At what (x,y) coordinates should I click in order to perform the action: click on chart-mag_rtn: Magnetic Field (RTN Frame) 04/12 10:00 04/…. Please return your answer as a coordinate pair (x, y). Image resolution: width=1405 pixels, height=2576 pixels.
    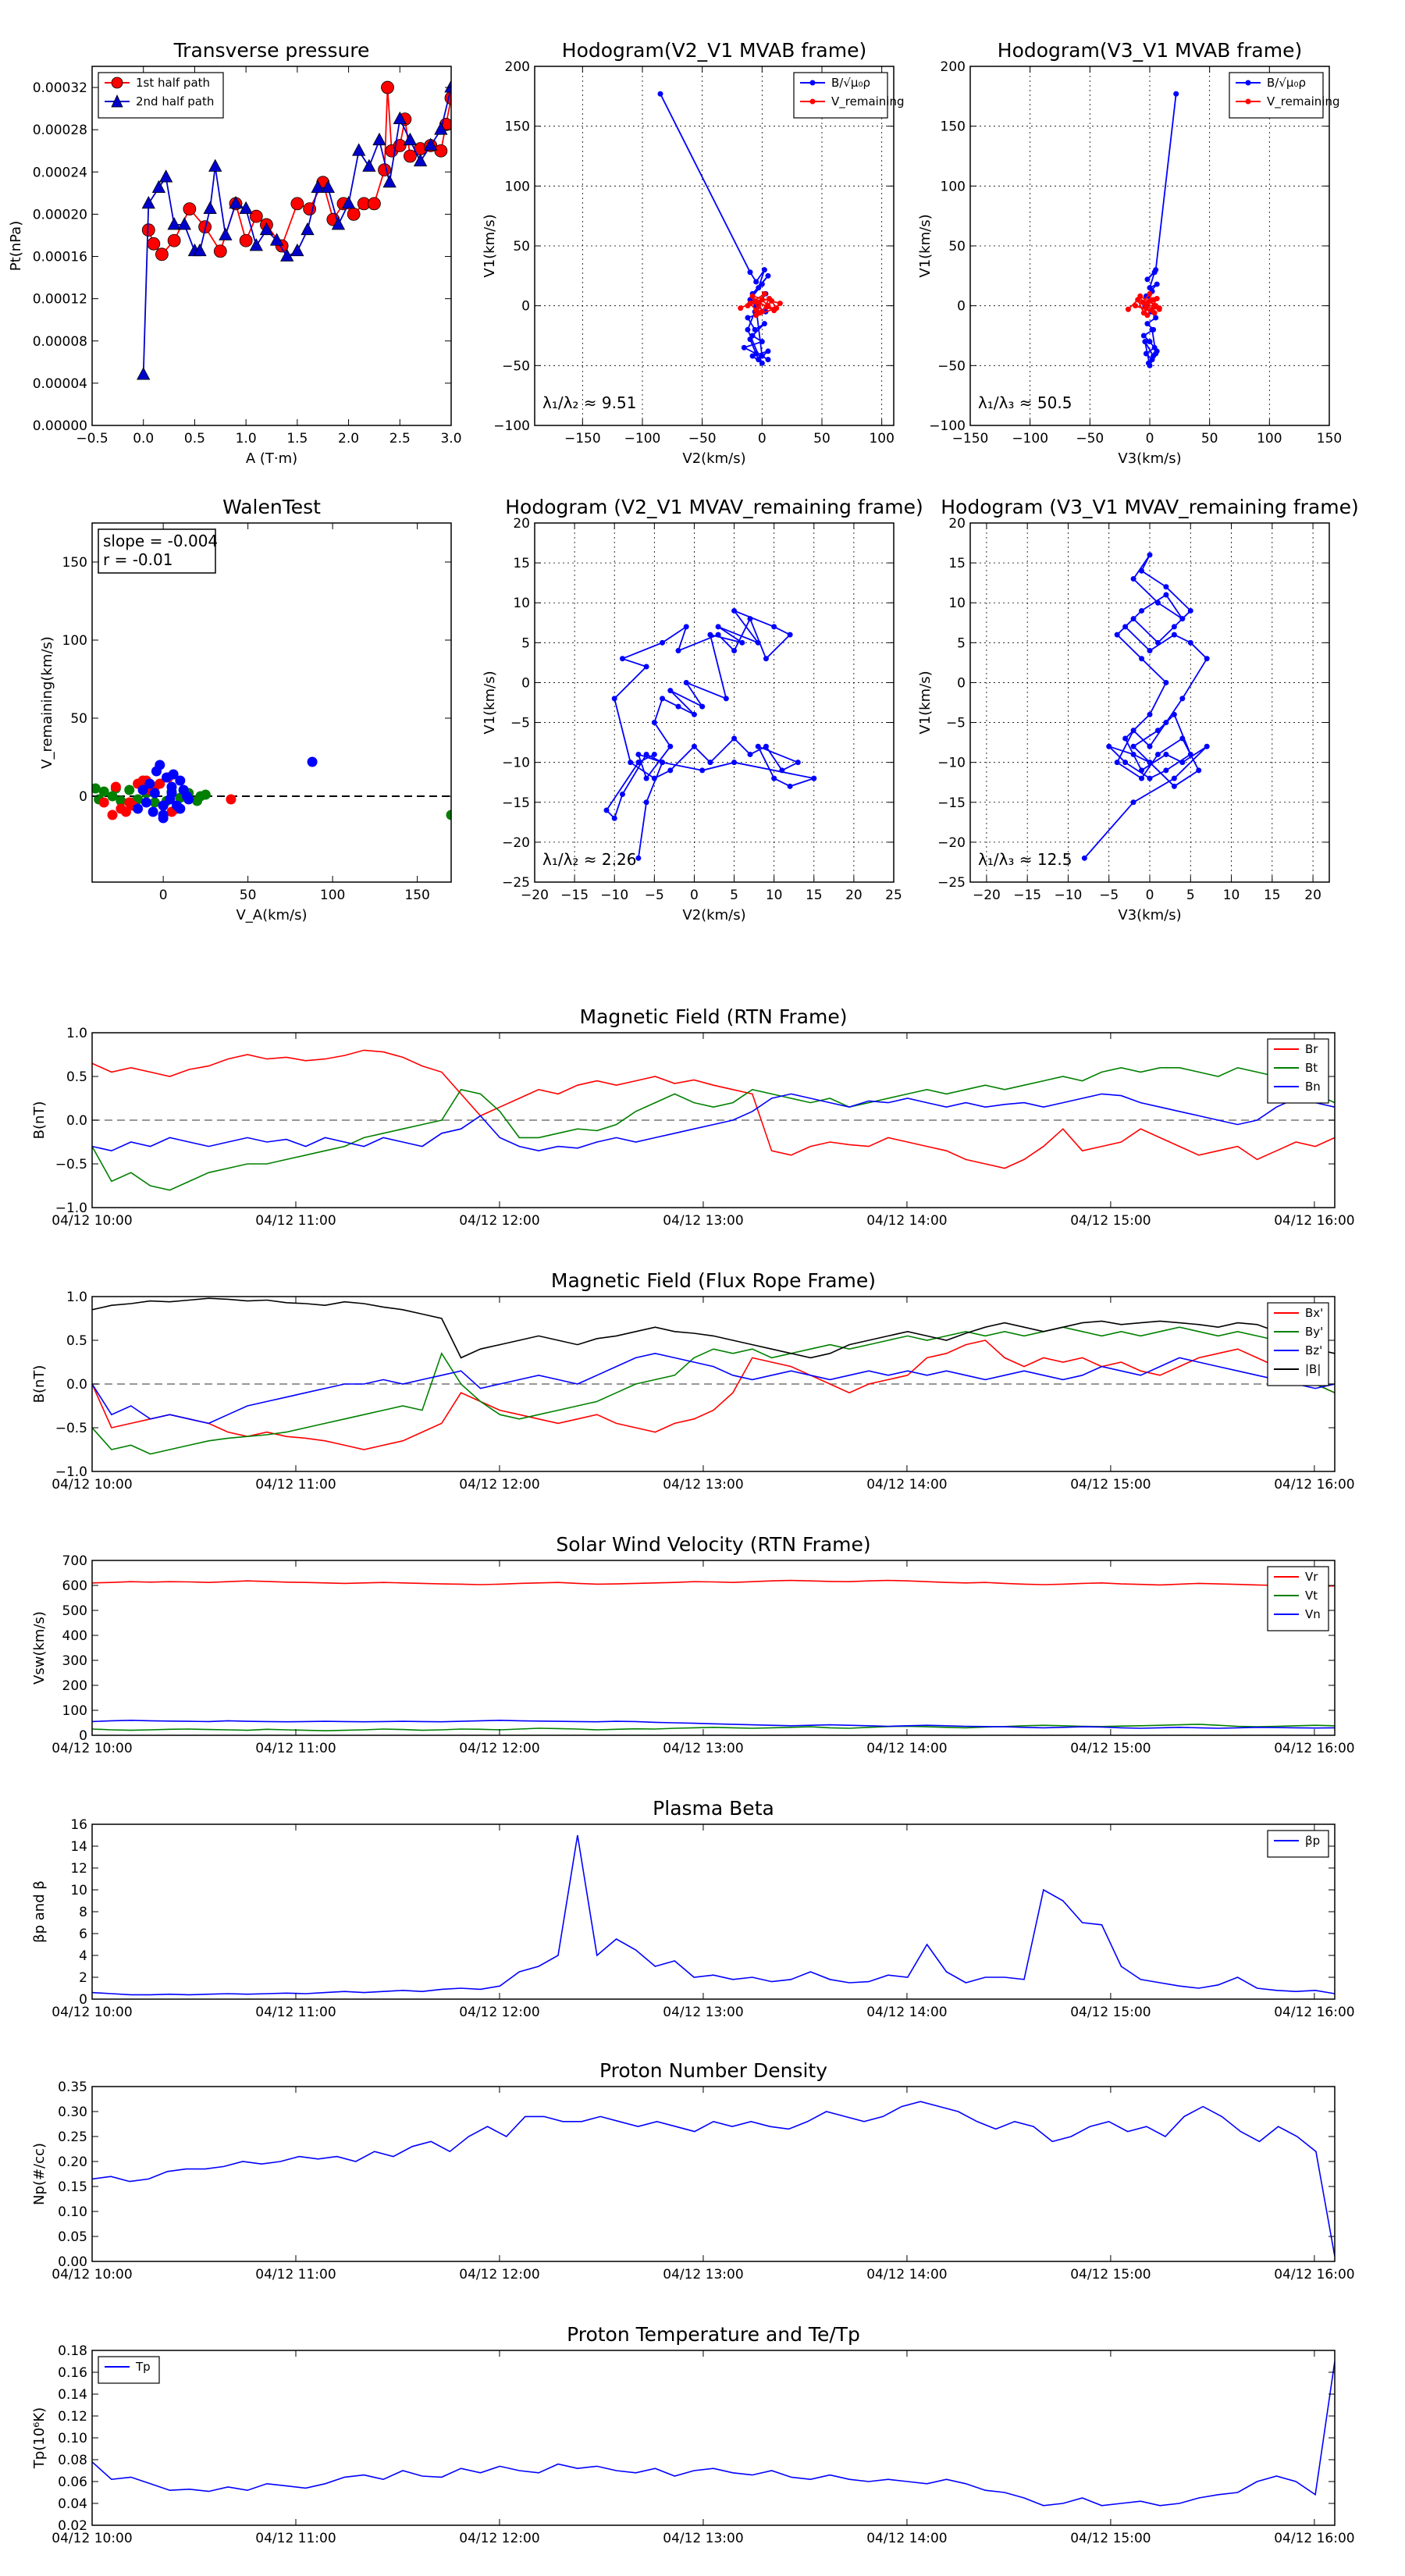
    Looking at the image, I should click on (693, 1117).